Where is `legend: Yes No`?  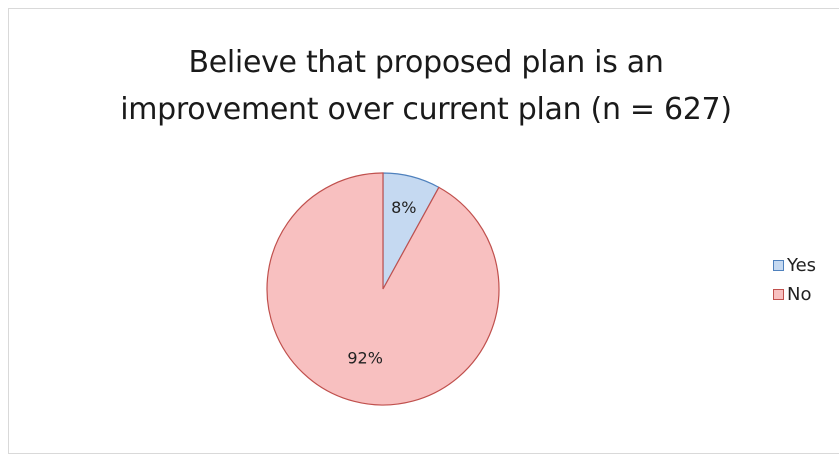
legend: Yes No is located at coordinates (794, 280).